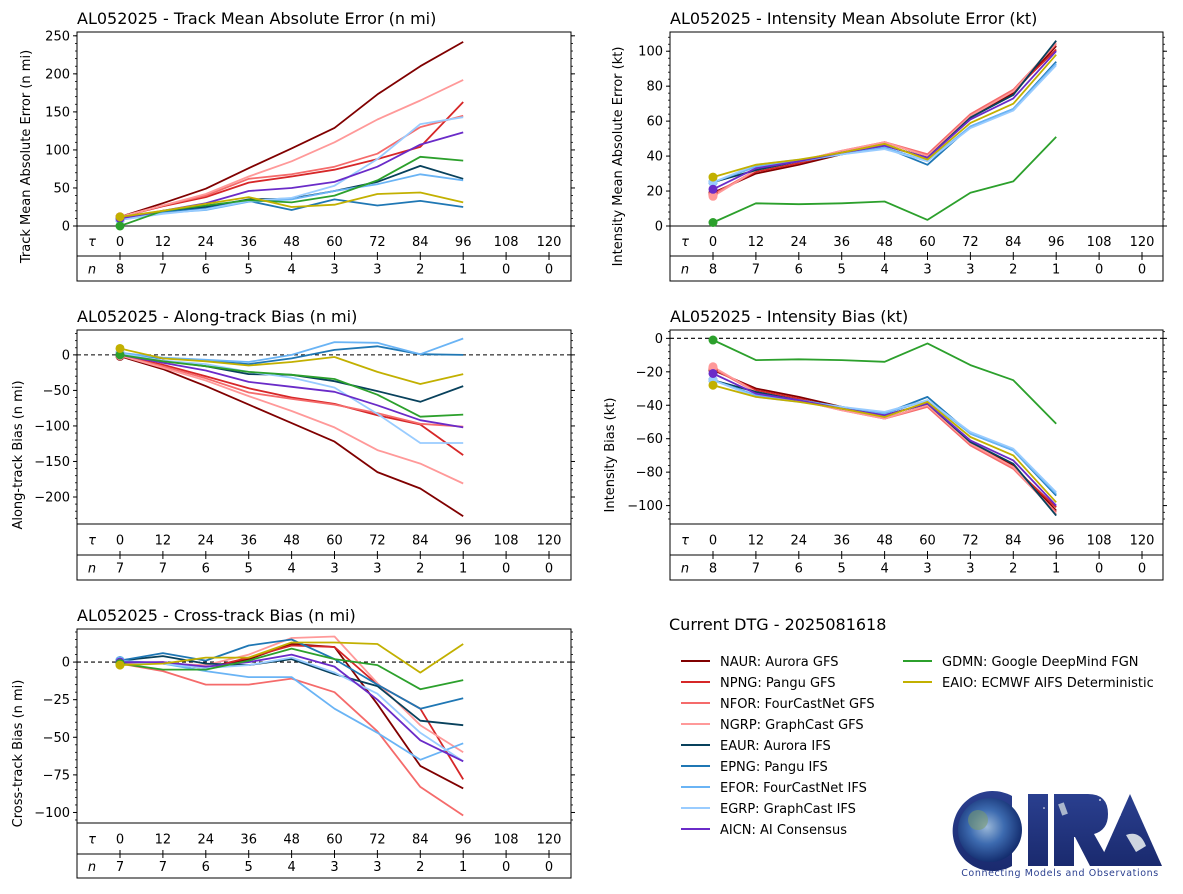 The width and height of the screenshot is (1183, 894). I want to click on y-tick-label: 40, so click(654, 157).